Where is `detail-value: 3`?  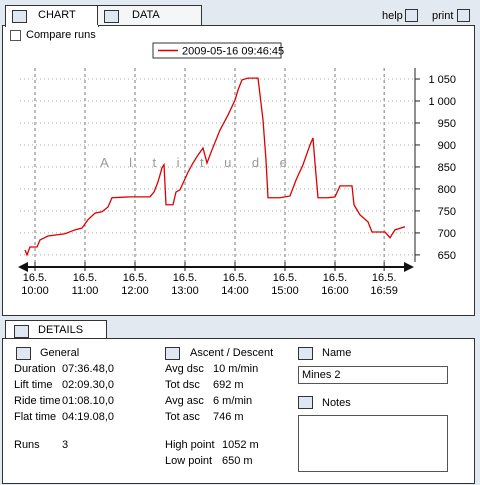
detail-value: 3 is located at coordinates (65, 445).